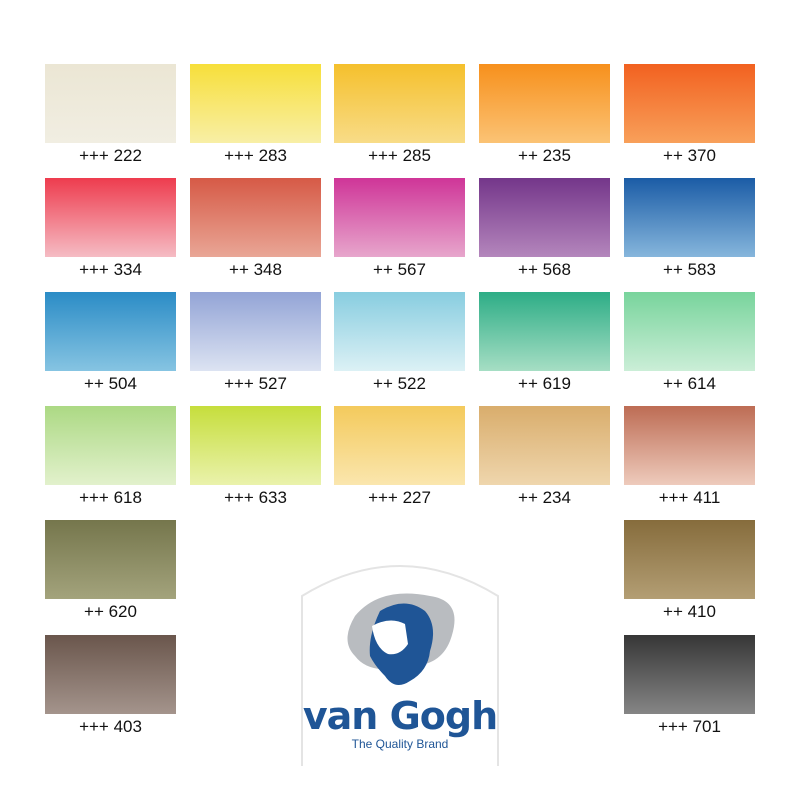  I want to click on swatch-label: ++ 348, so click(255, 269).